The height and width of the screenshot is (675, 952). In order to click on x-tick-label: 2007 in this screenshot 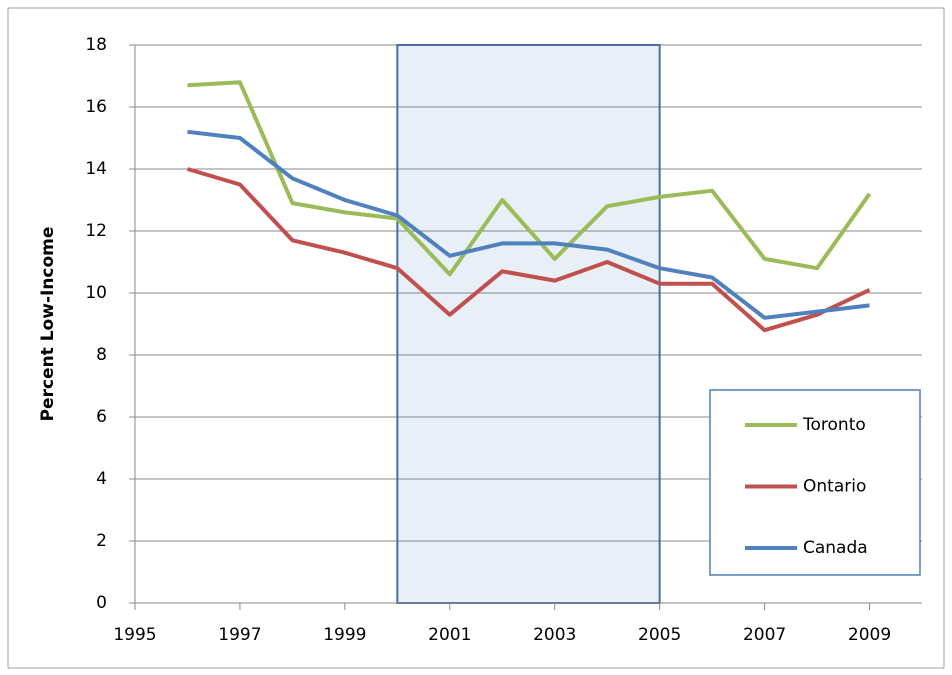, I will do `click(764, 635)`.